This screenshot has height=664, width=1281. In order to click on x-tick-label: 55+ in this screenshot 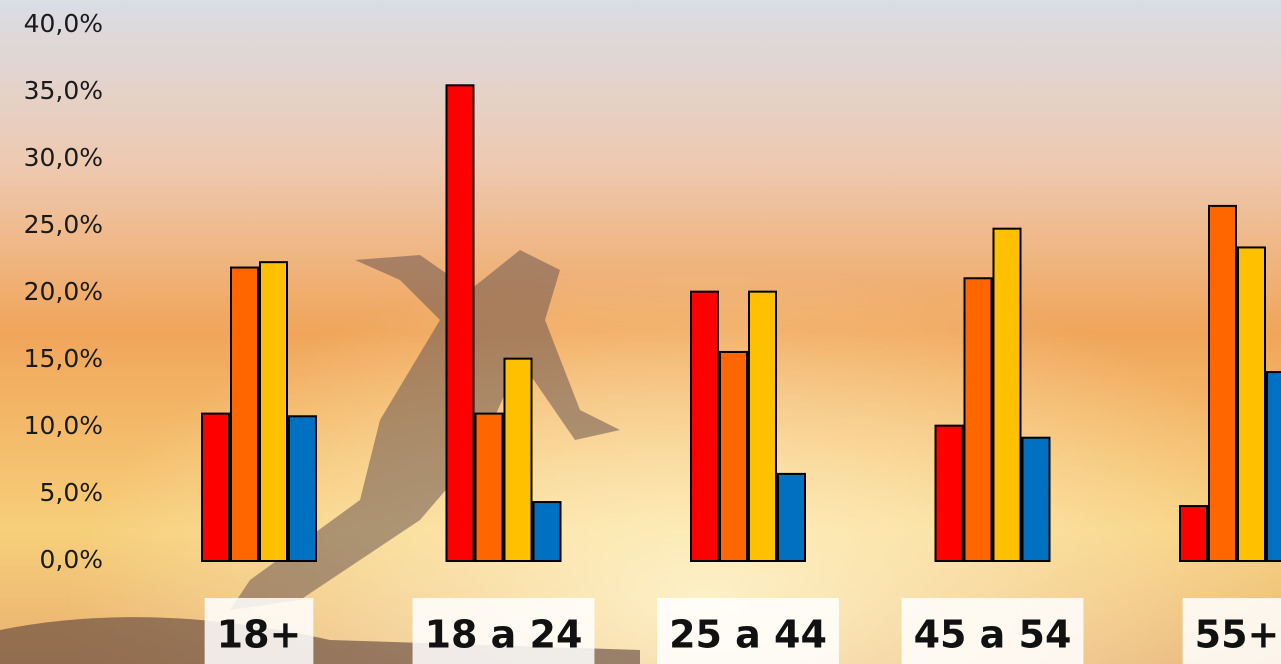, I will do `click(1237, 635)`.